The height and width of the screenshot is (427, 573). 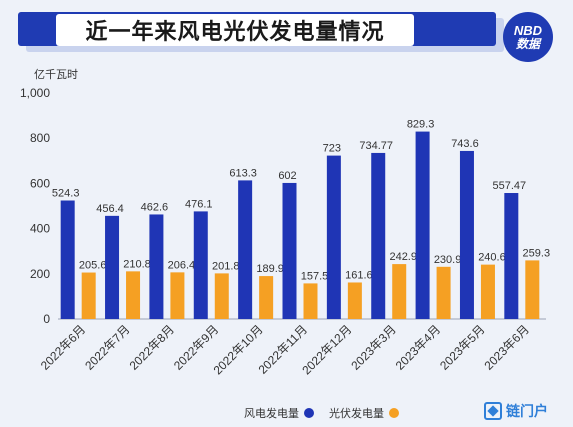 What do you see at coordinates (155, 207) in the screenshot?
I see `data-label-wind: 462.6` at bounding box center [155, 207].